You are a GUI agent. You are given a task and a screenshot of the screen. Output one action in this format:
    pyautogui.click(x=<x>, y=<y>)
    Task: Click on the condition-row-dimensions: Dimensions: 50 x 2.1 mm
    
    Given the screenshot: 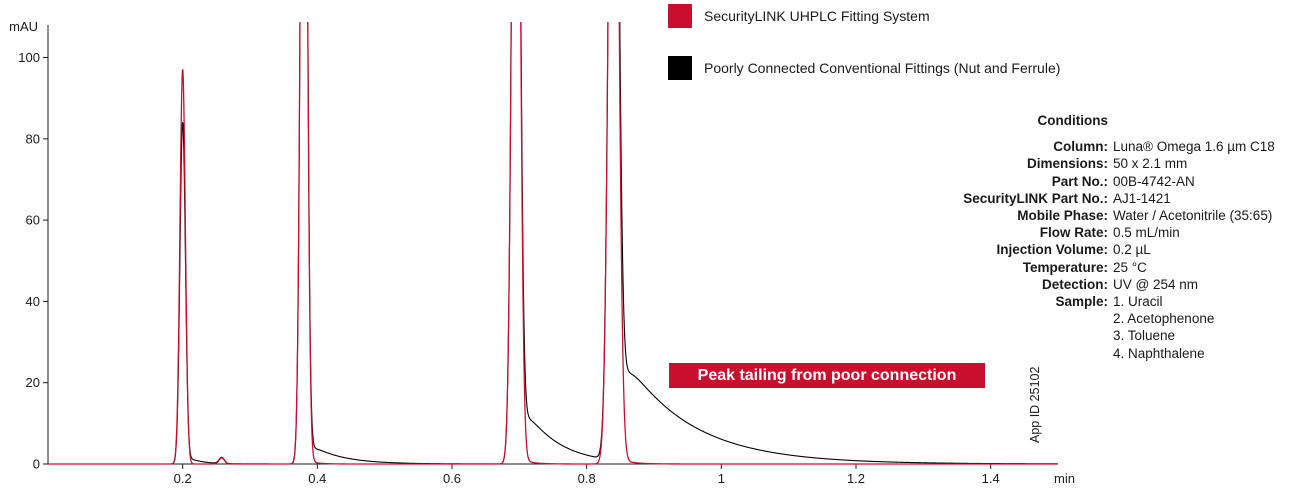 What is the action you would take?
    pyautogui.click(x=1120, y=163)
    